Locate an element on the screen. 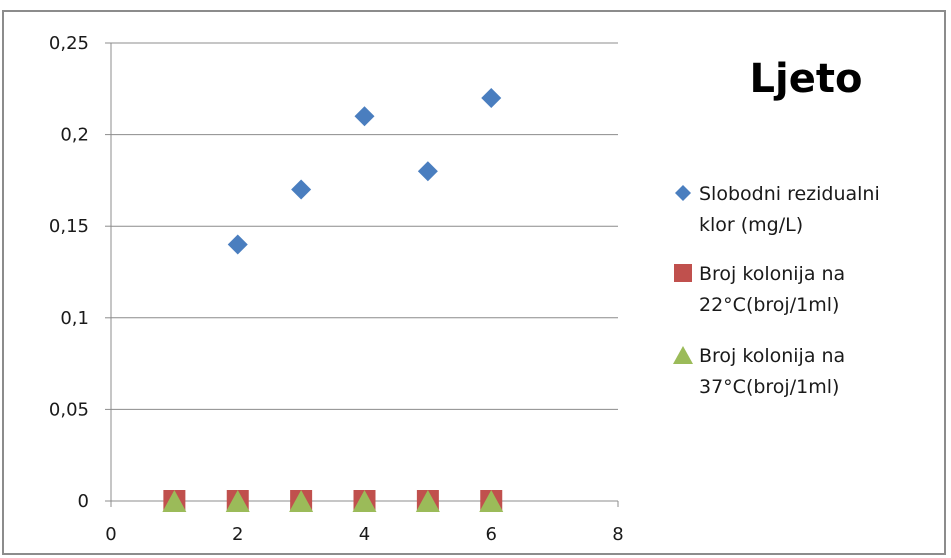 The height and width of the screenshot is (558, 951). y-tick-label: 0,2 is located at coordinates (74, 135).